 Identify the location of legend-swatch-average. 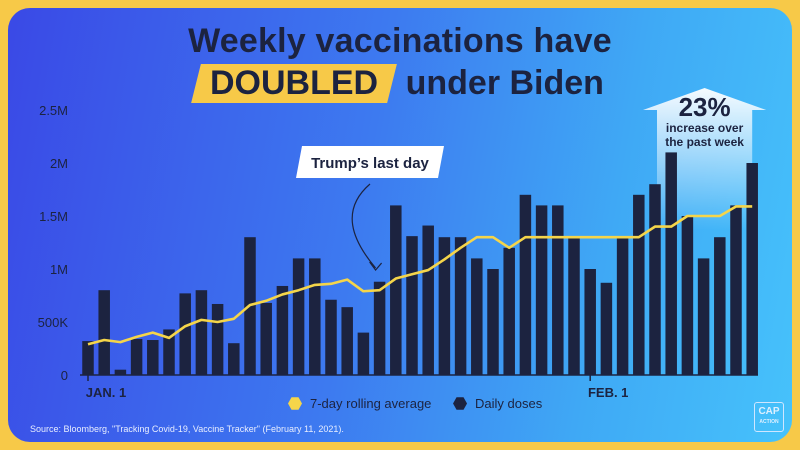
(295, 403).